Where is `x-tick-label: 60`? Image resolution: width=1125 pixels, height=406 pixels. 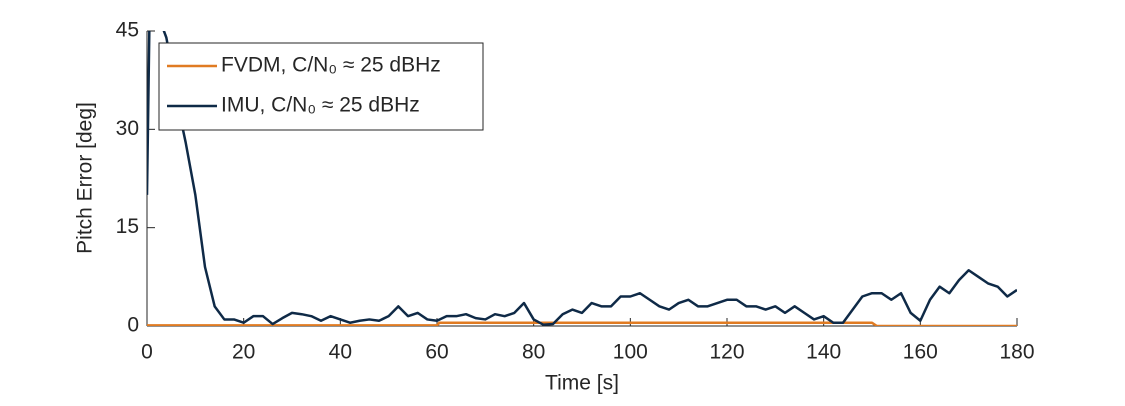
x-tick-label: 60 is located at coordinates (436, 352).